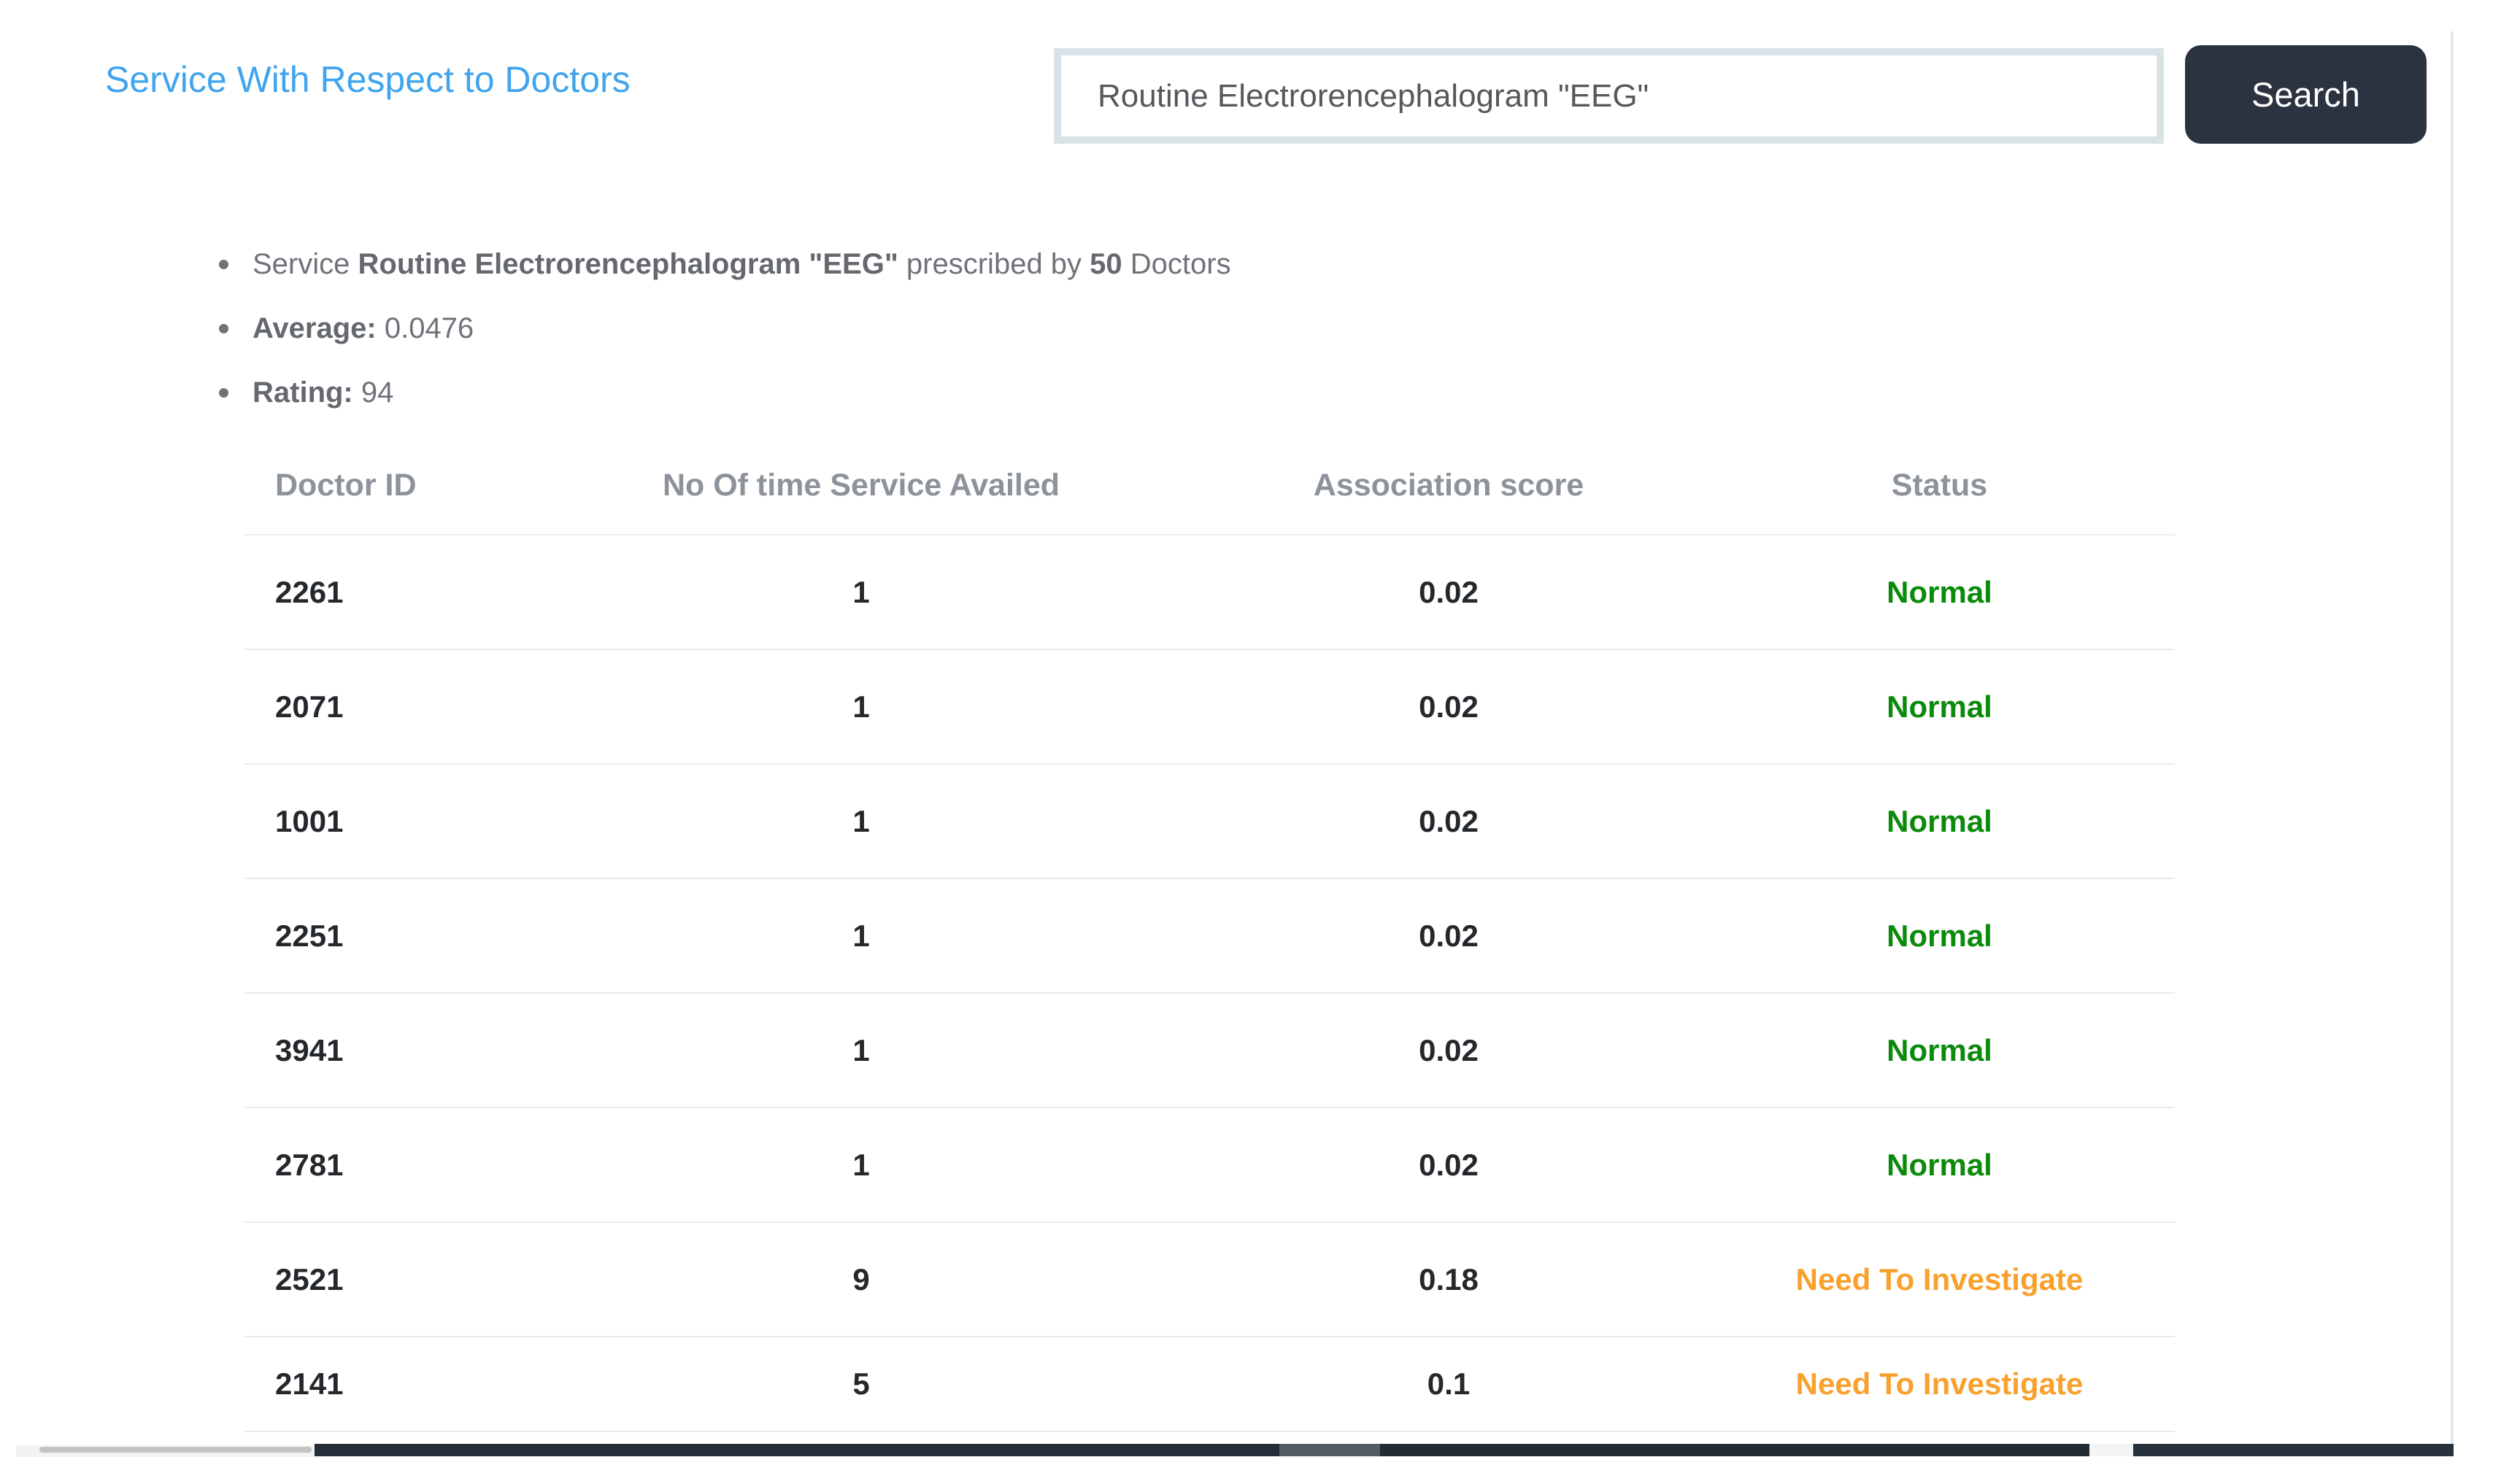 This screenshot has width=2493, height=1484. Describe the element at coordinates (1609, 96) in the screenshot. I see `search-input` at that location.